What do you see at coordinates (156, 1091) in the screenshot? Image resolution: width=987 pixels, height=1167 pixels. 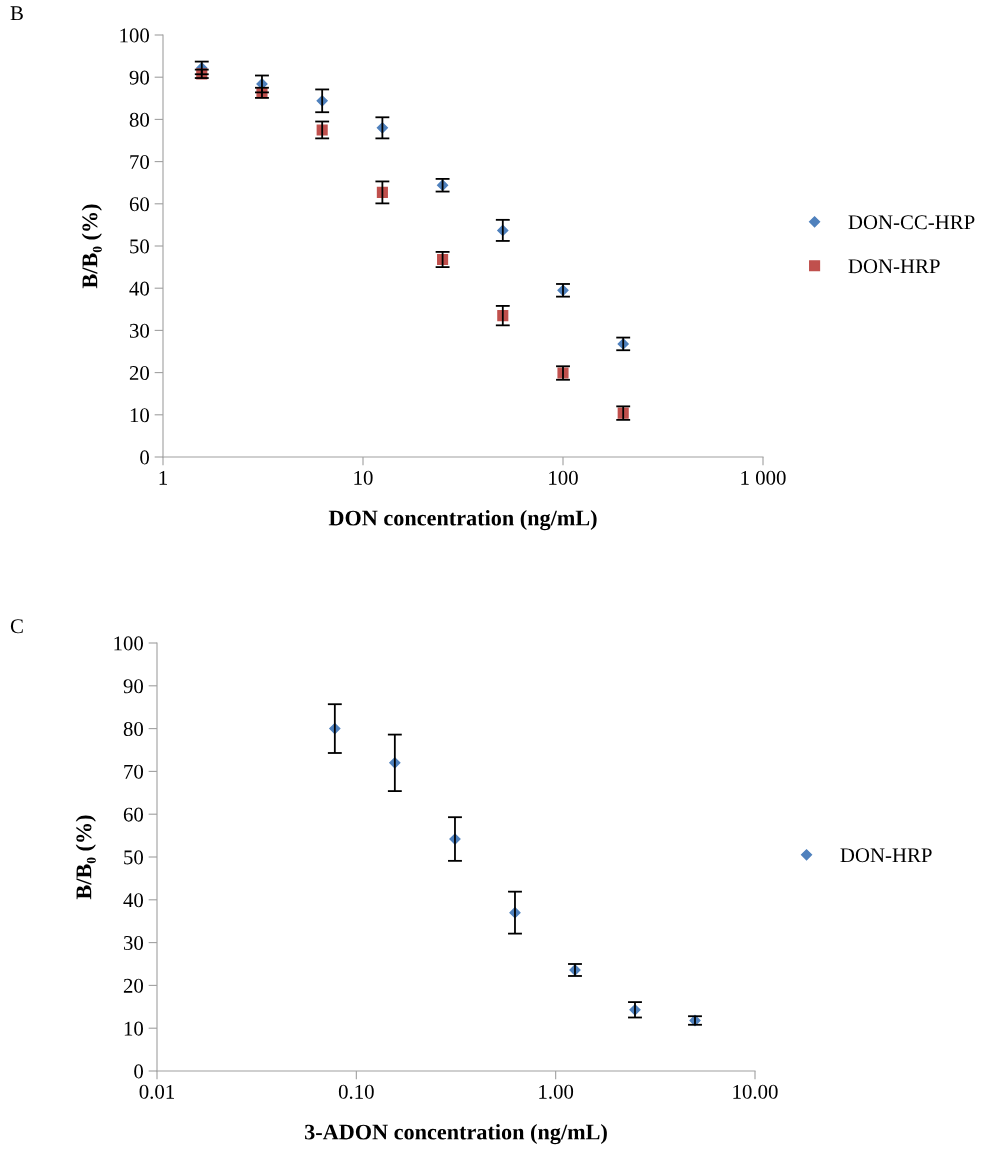 I see `x-tick-label: 0.01` at bounding box center [156, 1091].